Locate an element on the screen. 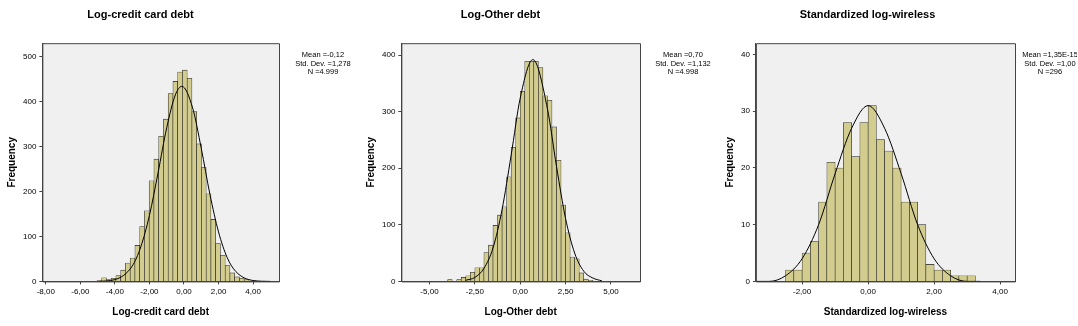 This screenshot has height=326, width=1078. x-axis-title: Log-Other debt is located at coordinates (521, 311).